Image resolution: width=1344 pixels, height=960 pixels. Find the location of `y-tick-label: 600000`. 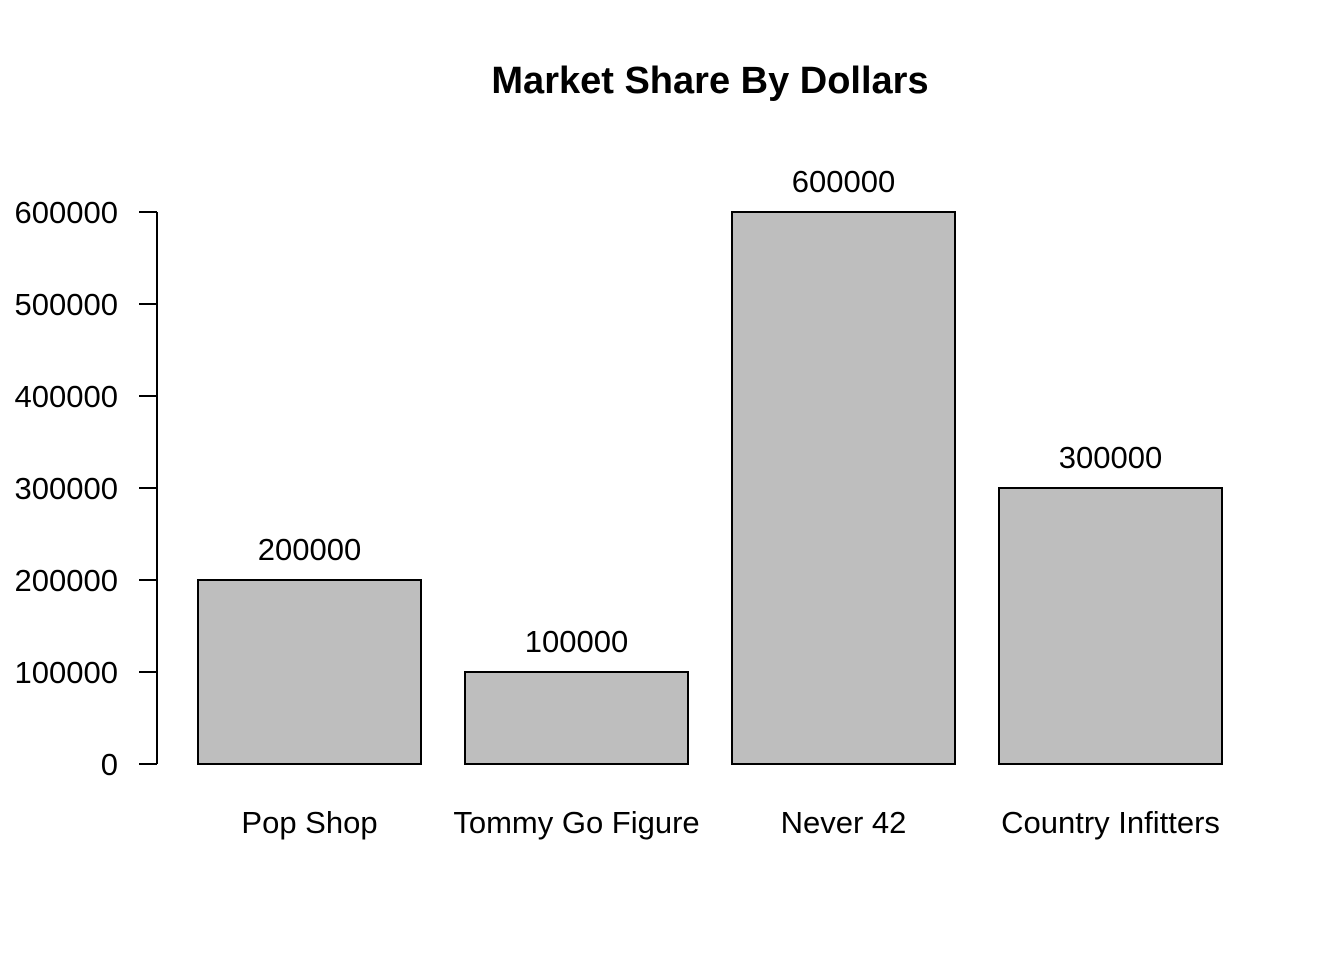

y-tick-label: 600000 is located at coordinates (66, 212).